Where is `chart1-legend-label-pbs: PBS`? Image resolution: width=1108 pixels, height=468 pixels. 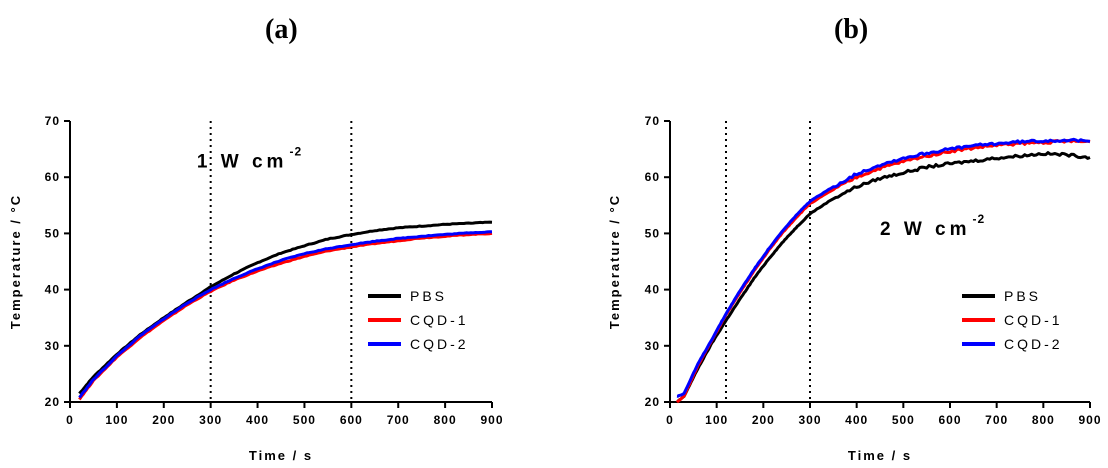
chart1-legend-label-pbs: PBS is located at coordinates (428, 296).